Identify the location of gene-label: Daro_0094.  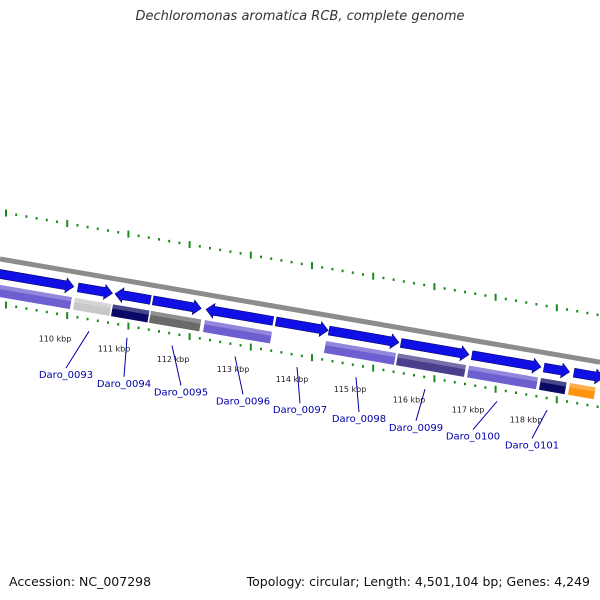
(124, 384).